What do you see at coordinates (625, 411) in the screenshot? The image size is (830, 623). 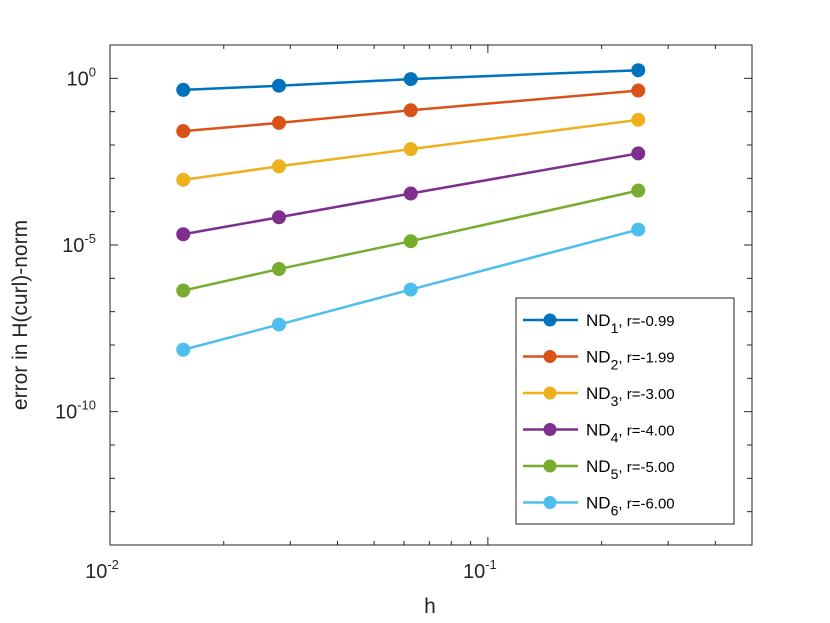 I see `legend-box` at bounding box center [625, 411].